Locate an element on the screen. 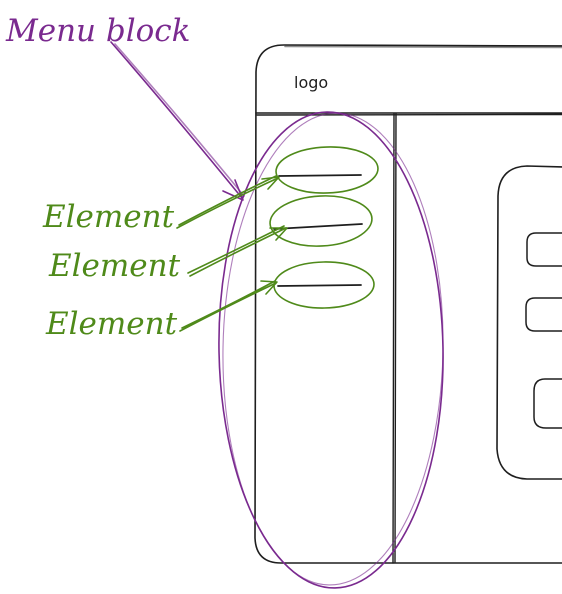 This screenshot has height=594, width=562. logo-label: logo is located at coordinates (311, 82).